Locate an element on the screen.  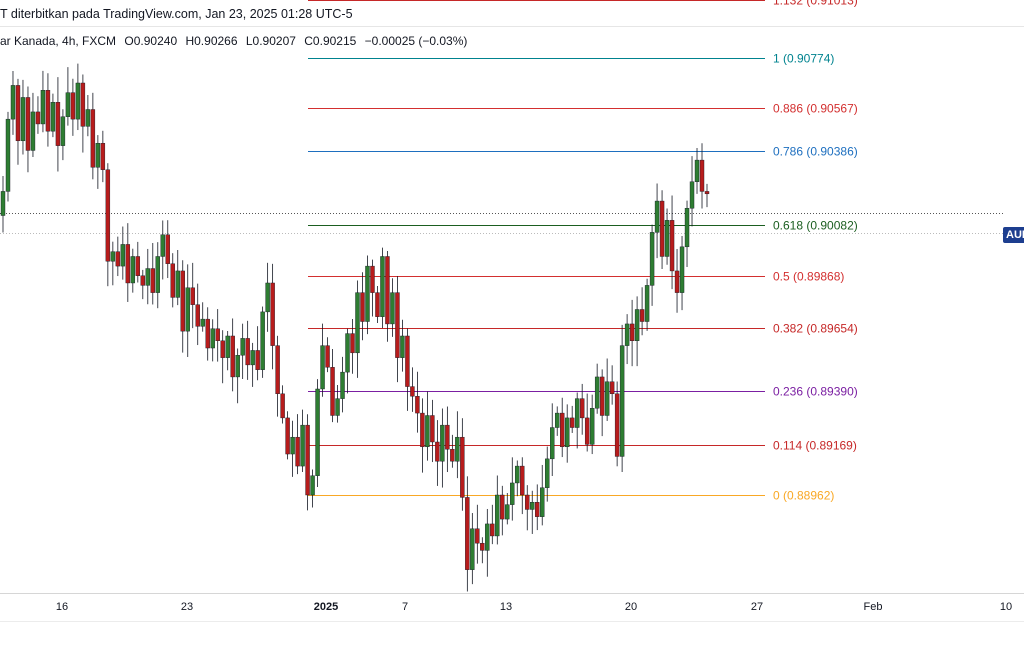
time-tick-label: 23 is located at coordinates (187, 607).